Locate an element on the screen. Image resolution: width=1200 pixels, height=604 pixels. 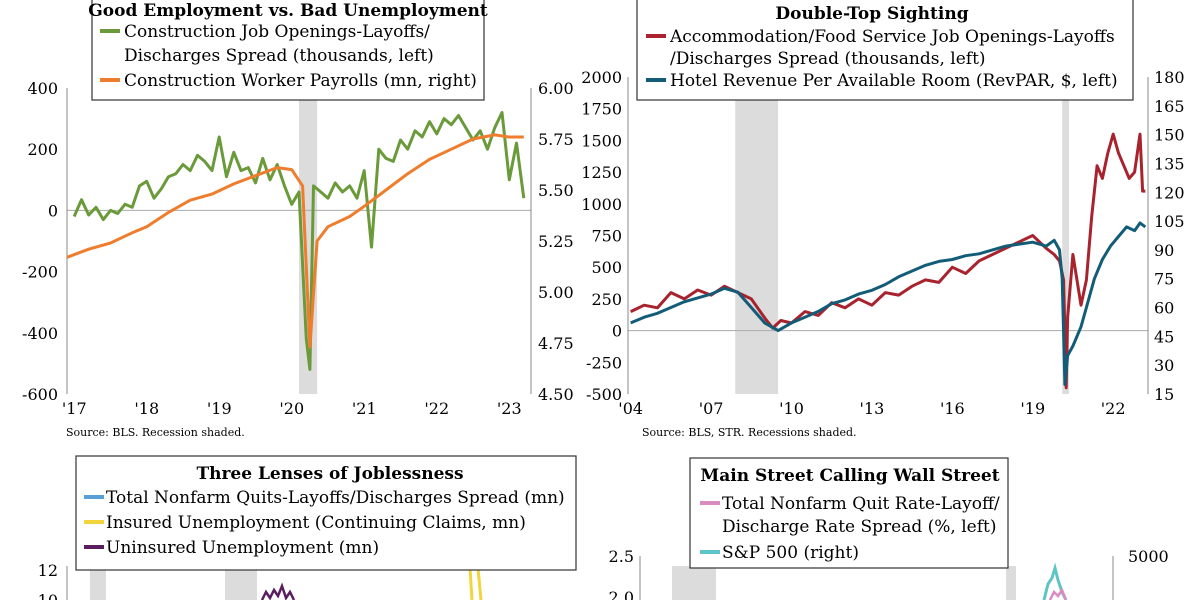
c1-y-right-tick: 4.75 is located at coordinates (556, 343).